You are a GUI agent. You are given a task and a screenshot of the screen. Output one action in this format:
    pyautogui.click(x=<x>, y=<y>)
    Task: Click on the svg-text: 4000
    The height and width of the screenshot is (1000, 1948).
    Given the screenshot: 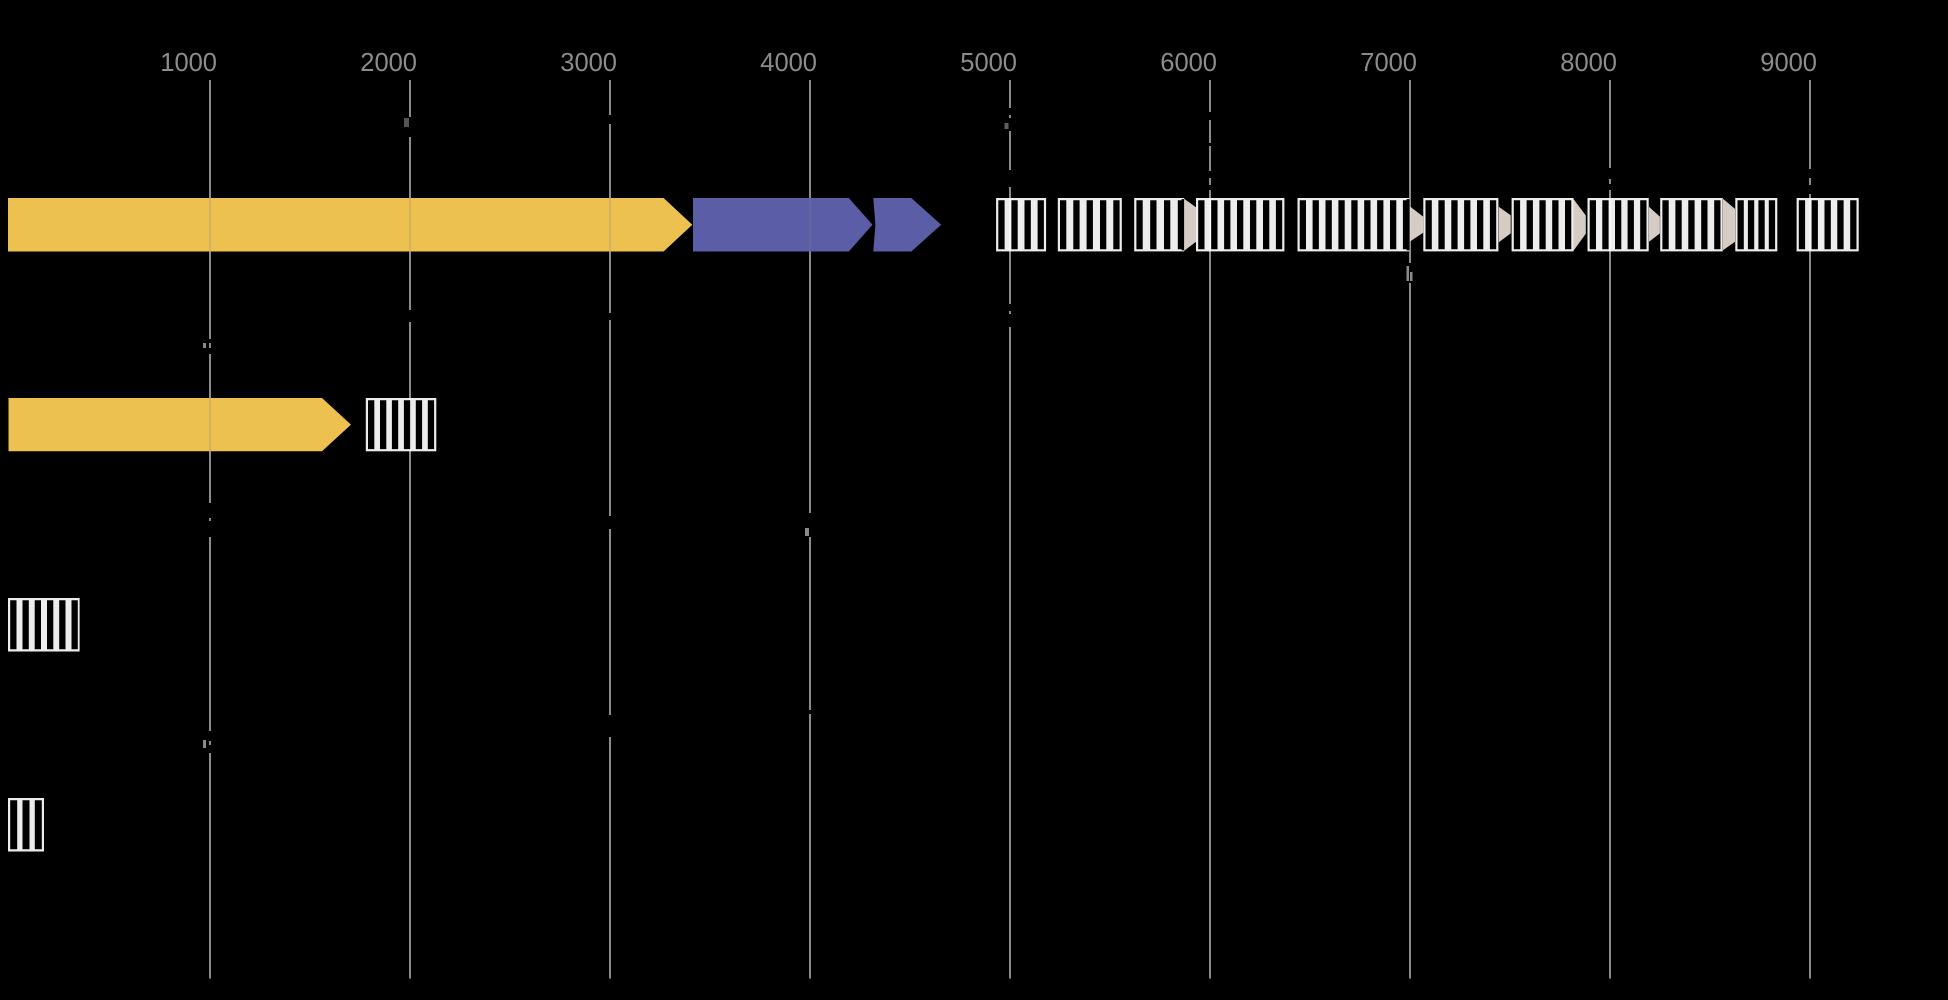 What is the action you would take?
    pyautogui.click(x=788, y=63)
    